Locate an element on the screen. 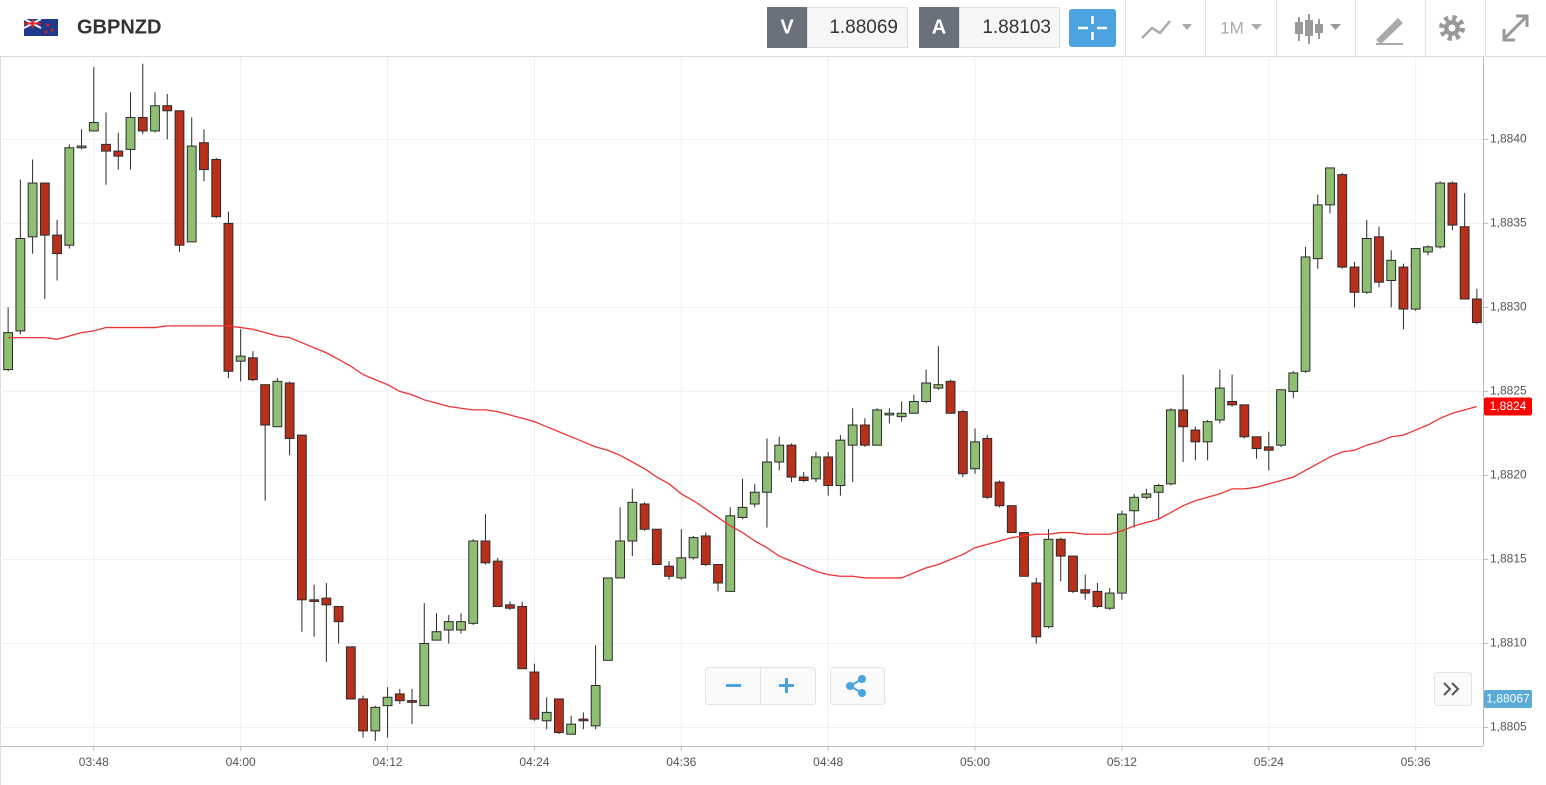  x-tick-label: 04:12 is located at coordinates (388, 762).